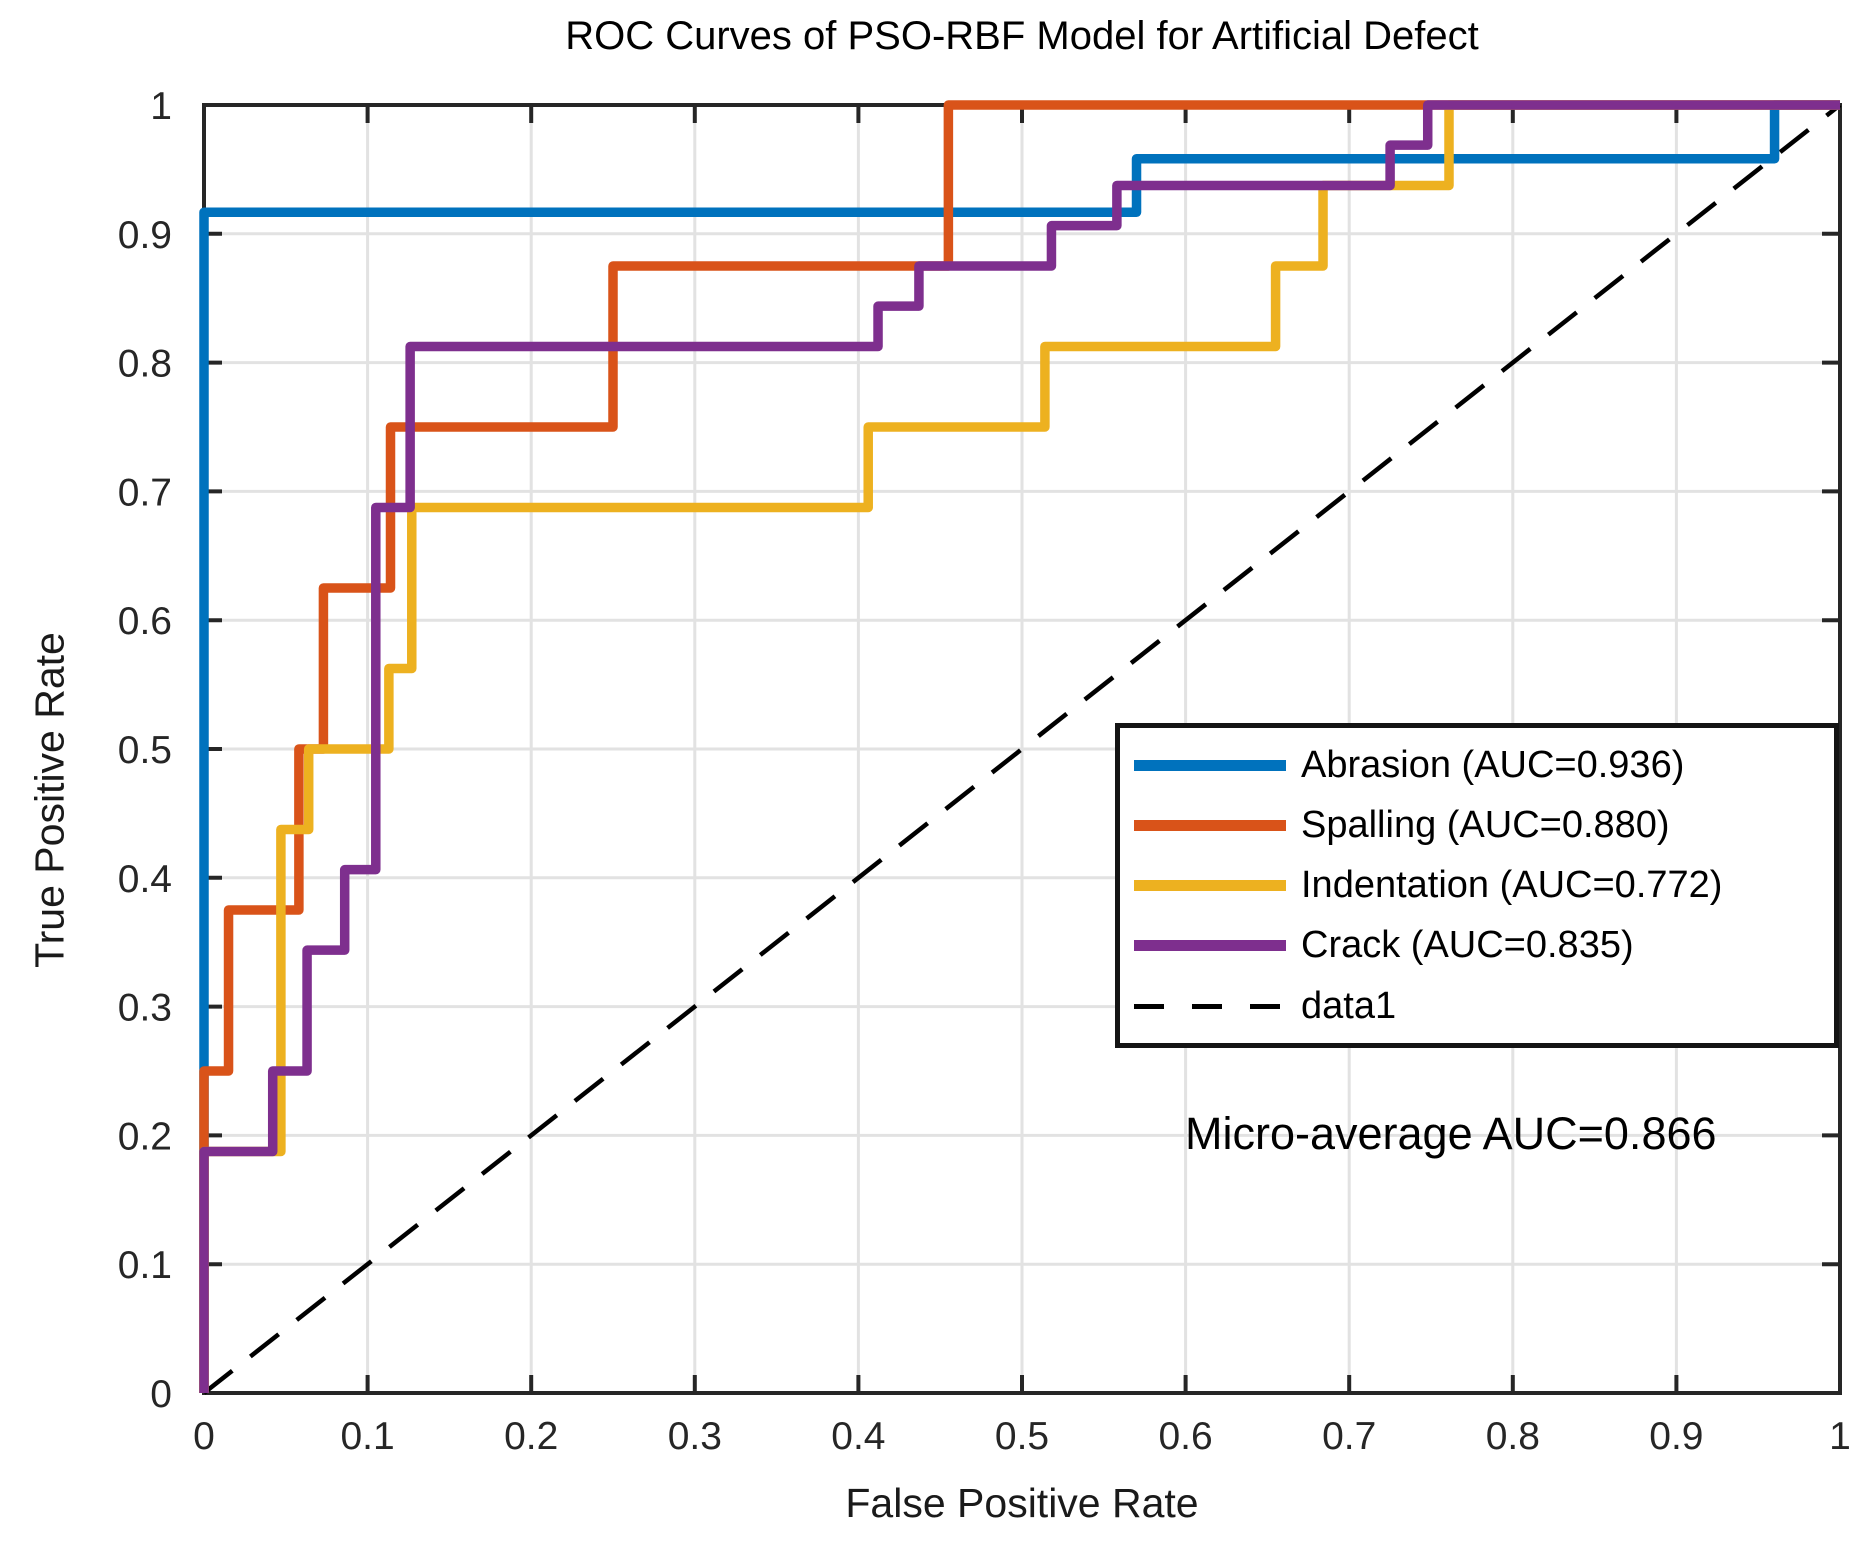  I want to click on legend-swatch-spalling, so click(1210, 825).